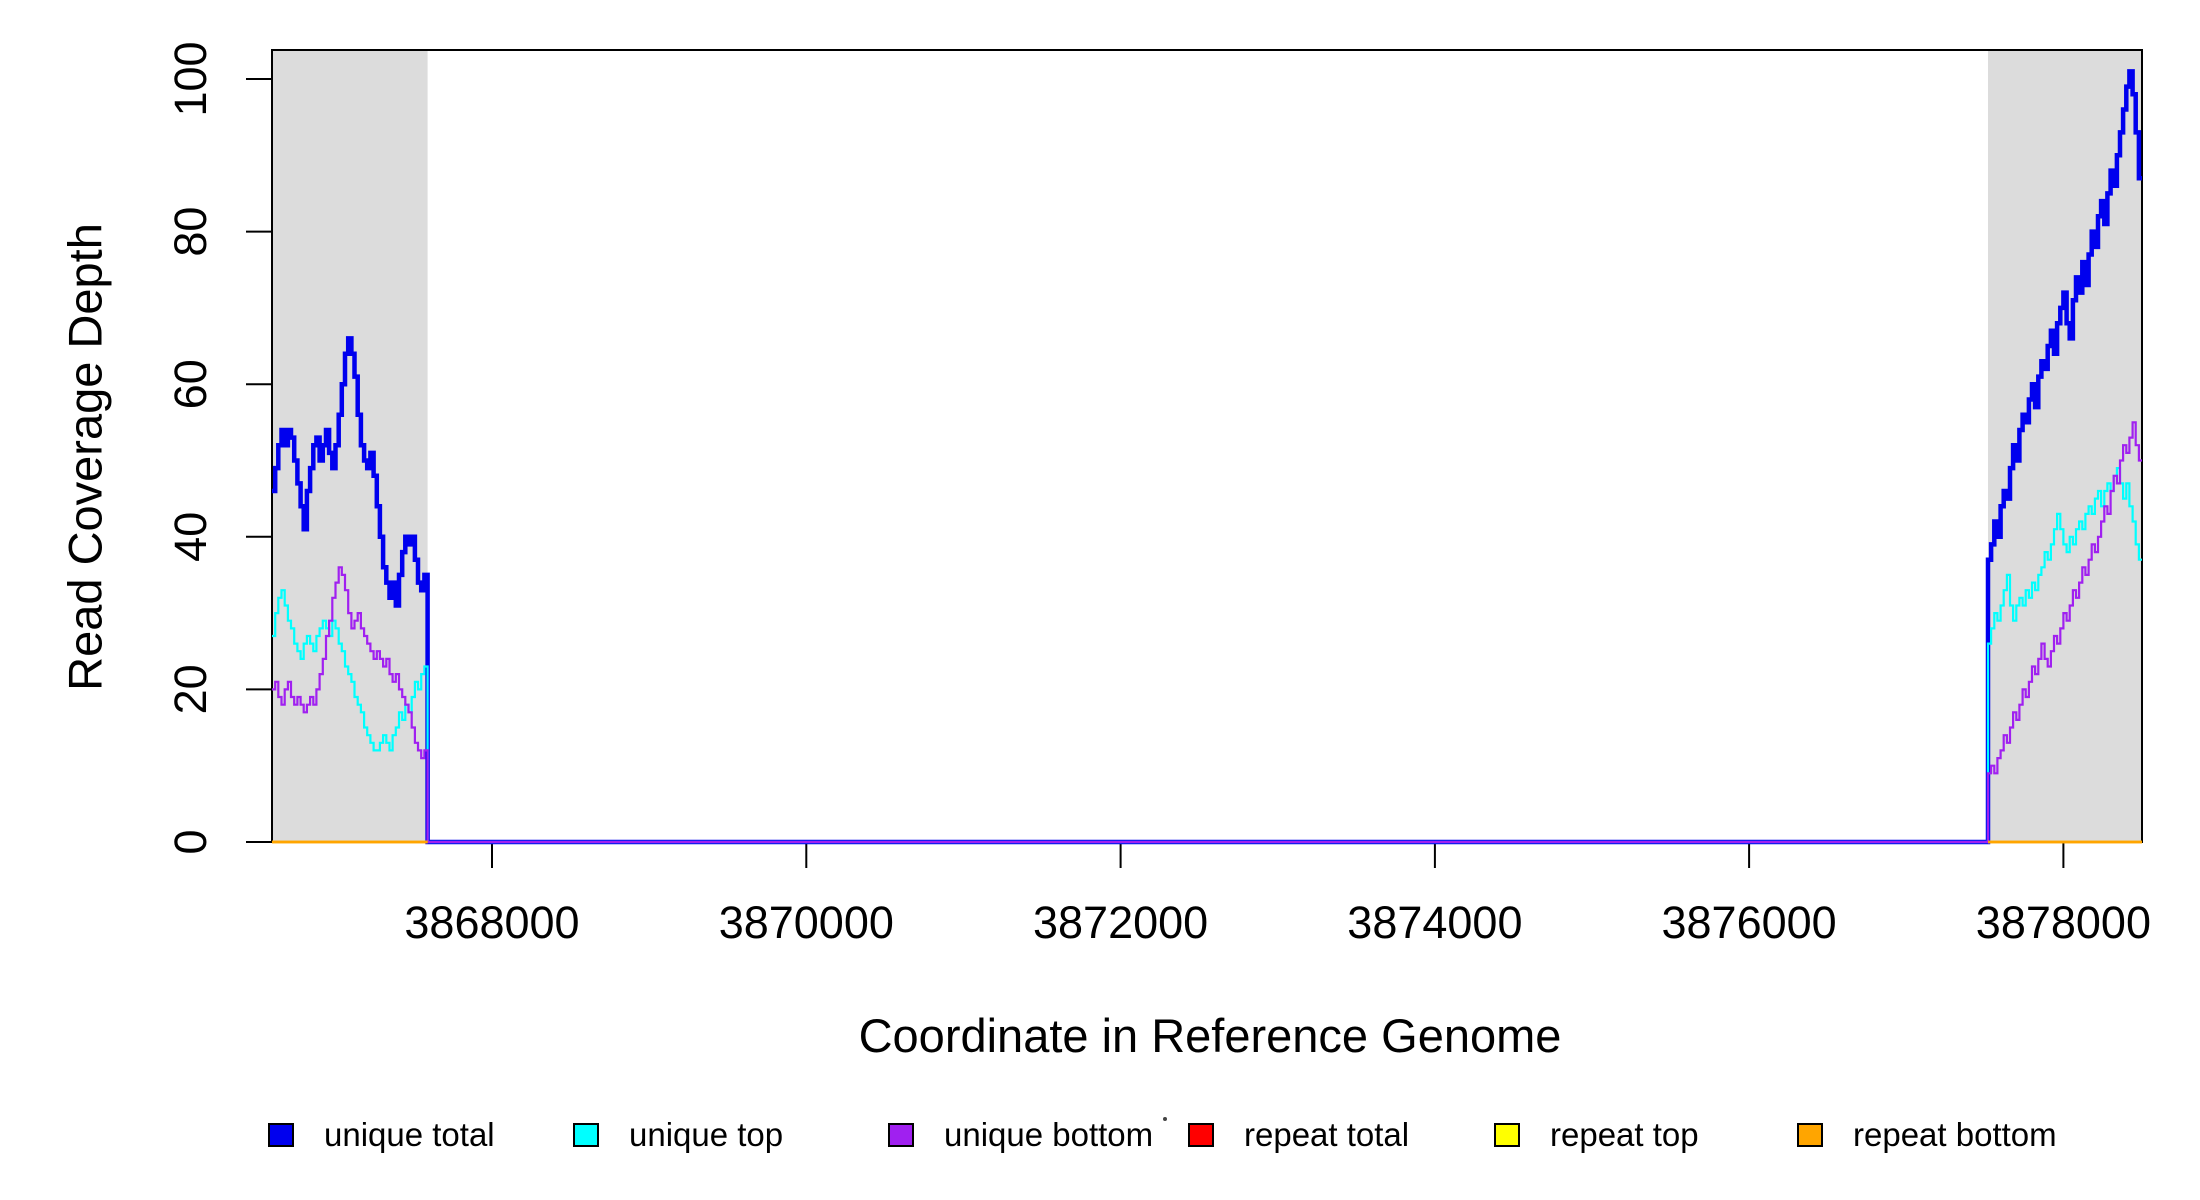 The width and height of the screenshot is (2200, 1200). I want to click on legend-item-repeat-total: repeat total, so click(1298, 1135).